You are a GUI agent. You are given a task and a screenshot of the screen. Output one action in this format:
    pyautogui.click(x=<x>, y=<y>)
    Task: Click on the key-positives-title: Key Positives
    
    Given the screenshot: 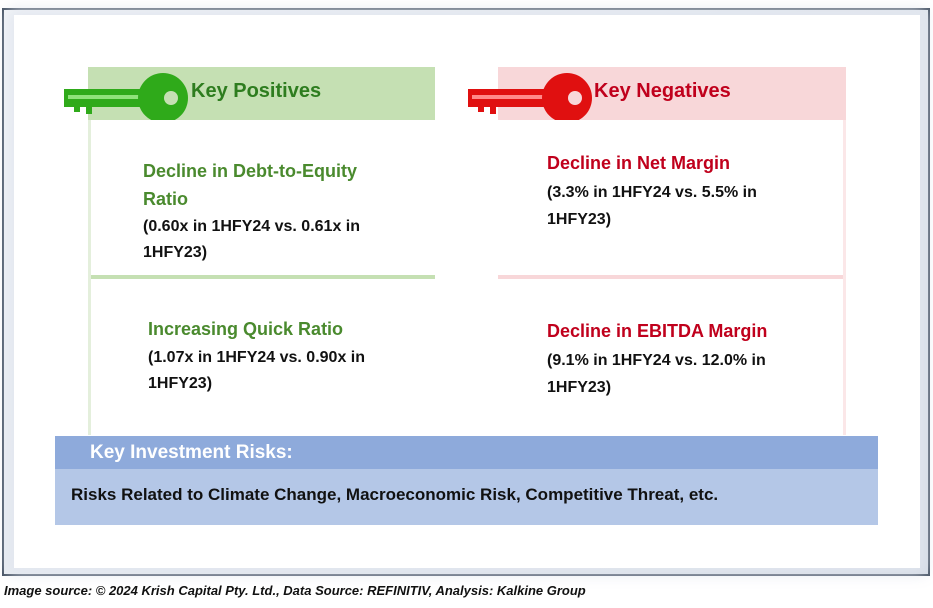 What is the action you would take?
    pyautogui.click(x=256, y=91)
    